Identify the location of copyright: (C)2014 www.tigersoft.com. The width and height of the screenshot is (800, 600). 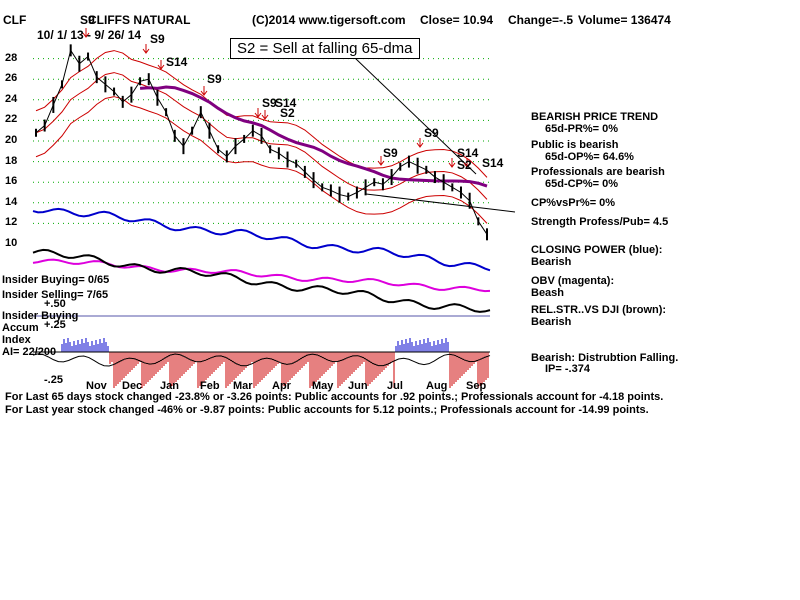
(329, 20).